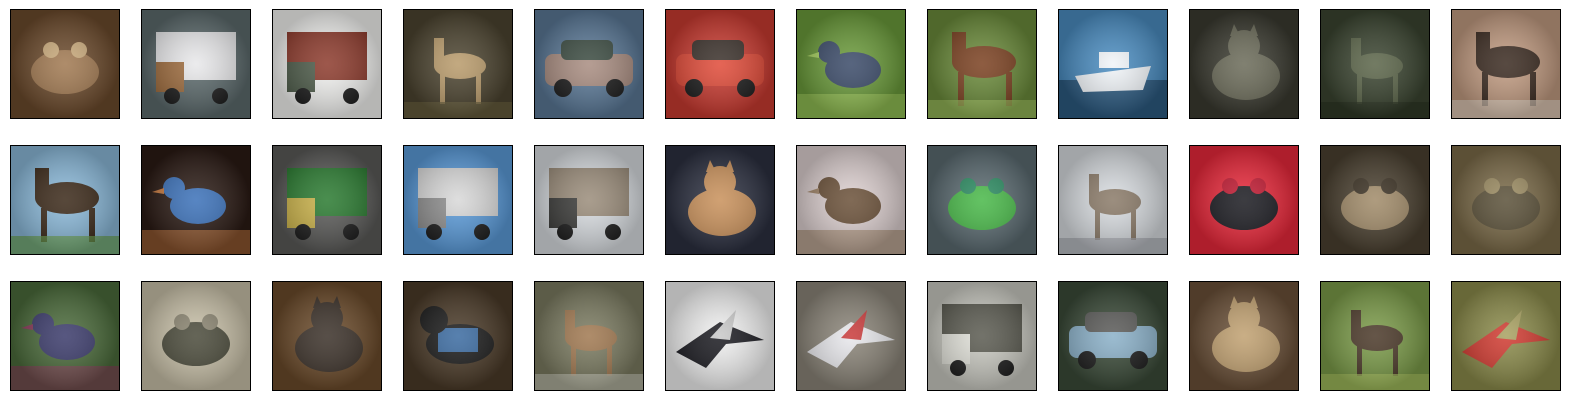  I want to click on image-tile-ship, so click(1113, 64).